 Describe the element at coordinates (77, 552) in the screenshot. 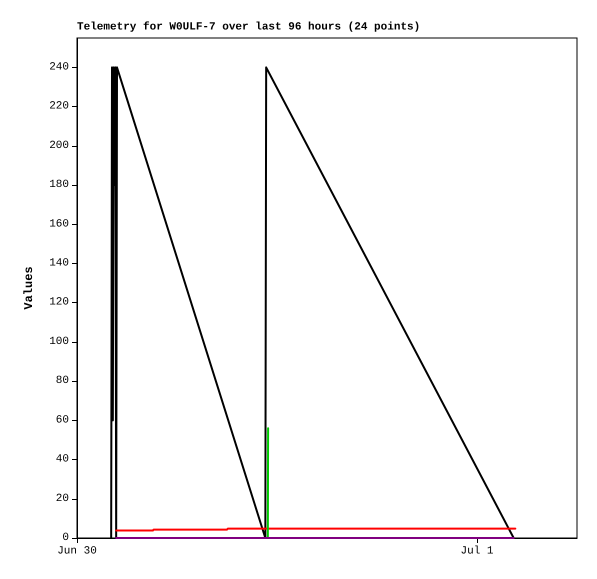

I see `x-tick-label: Jun 30` at that location.